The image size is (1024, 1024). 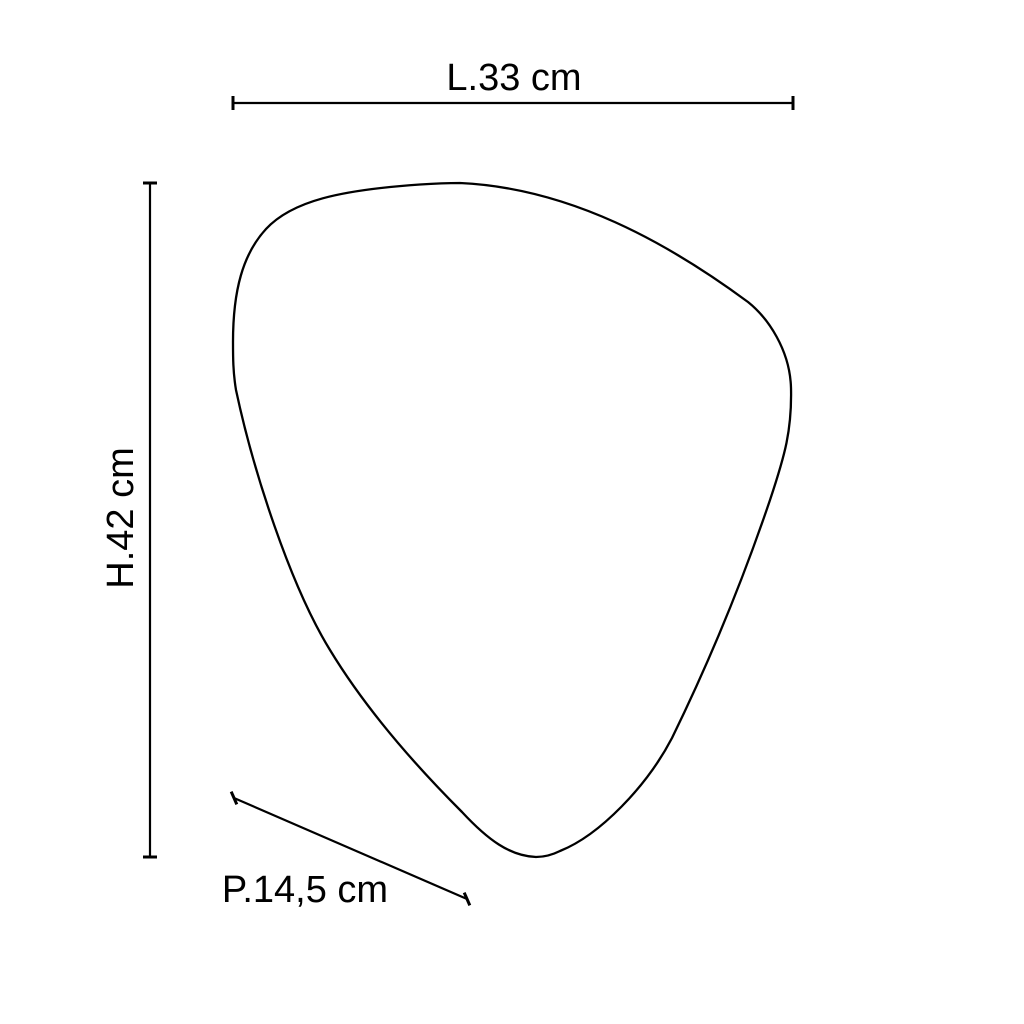 What do you see at coordinates (350, 848) in the screenshot?
I see `depth-dimension-line` at bounding box center [350, 848].